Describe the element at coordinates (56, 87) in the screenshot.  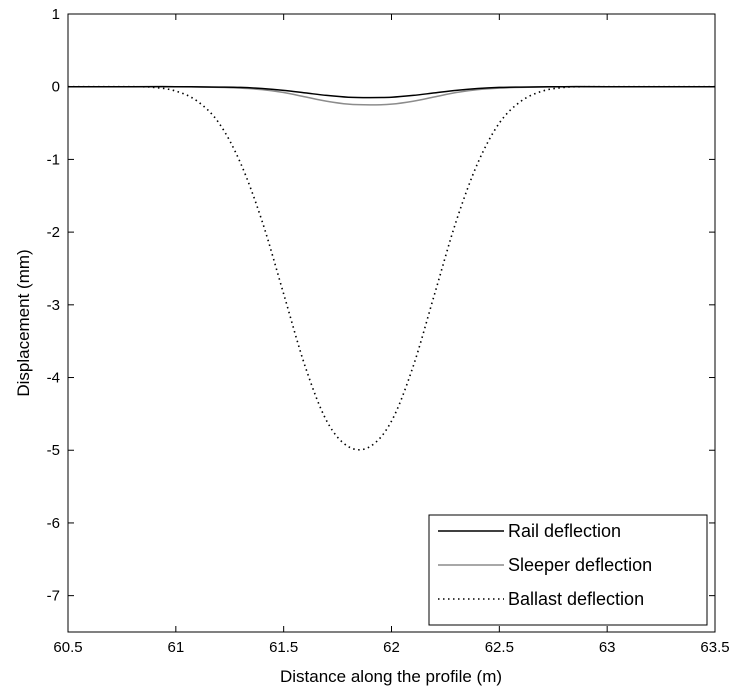
I see `y-tick-label: 0` at that location.